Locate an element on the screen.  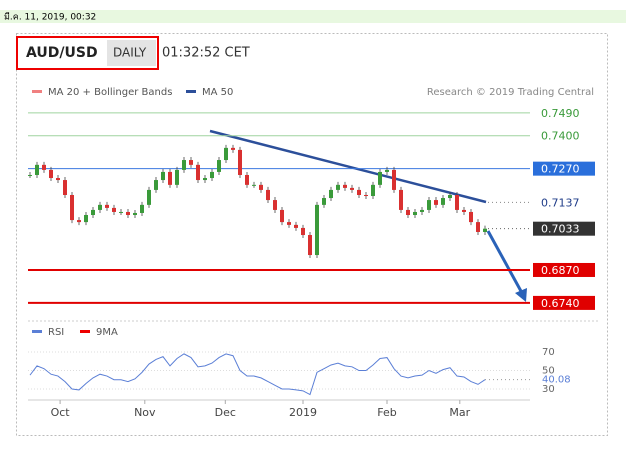
level-label: 0.6870 is located at coordinates (560, 270).